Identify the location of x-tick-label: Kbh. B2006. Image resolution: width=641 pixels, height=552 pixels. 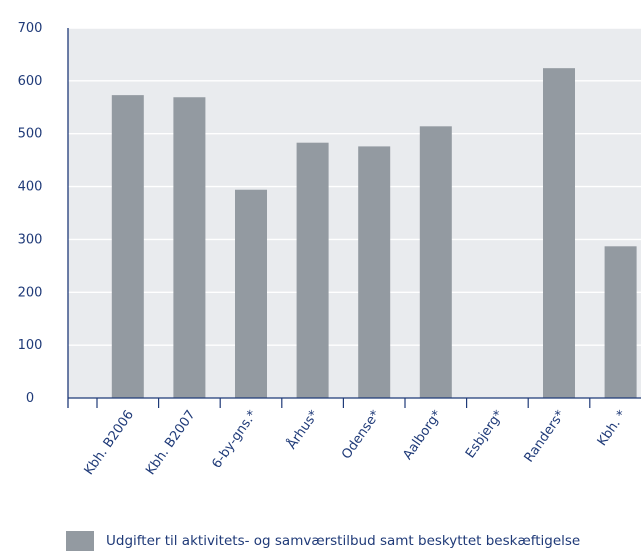
(109, 443).